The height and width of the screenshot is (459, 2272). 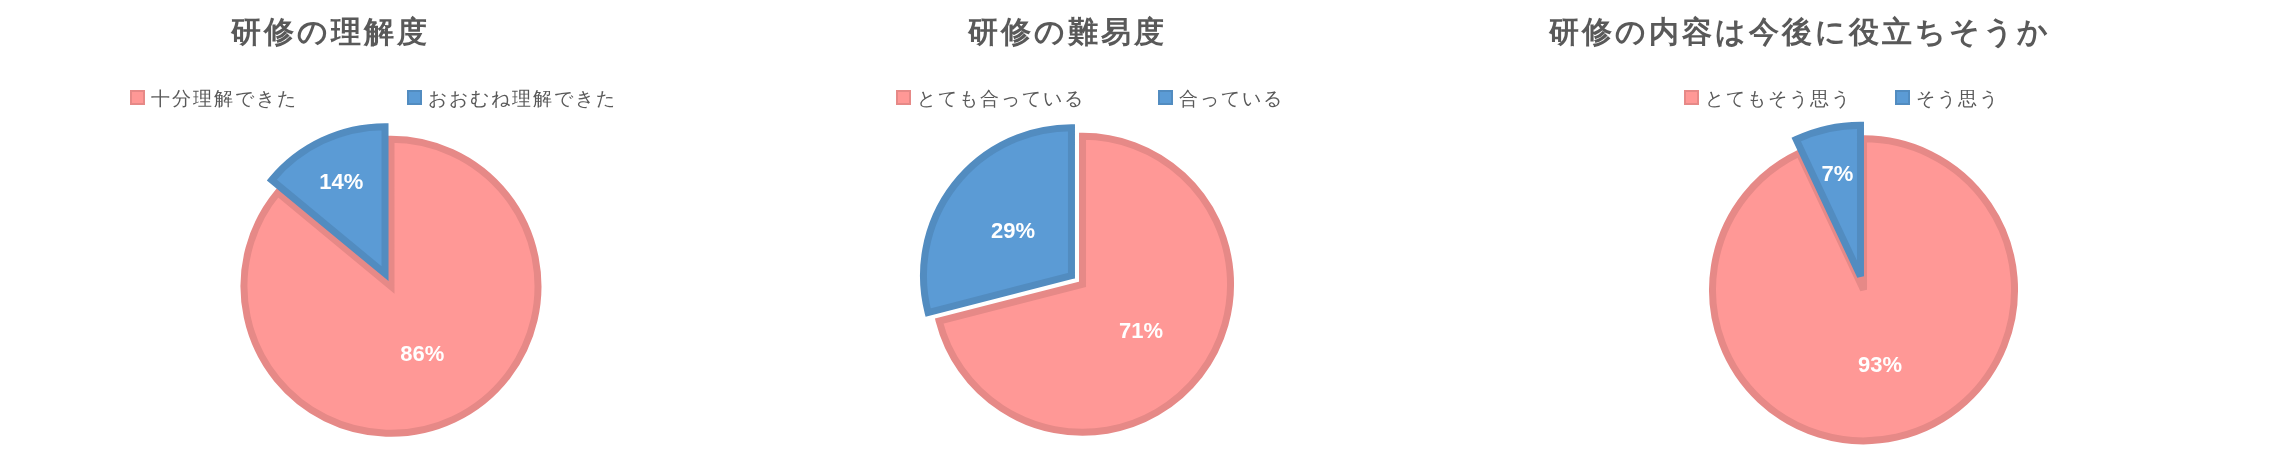 I want to click on chart-title: 研修の難易度, so click(x=1066, y=31).